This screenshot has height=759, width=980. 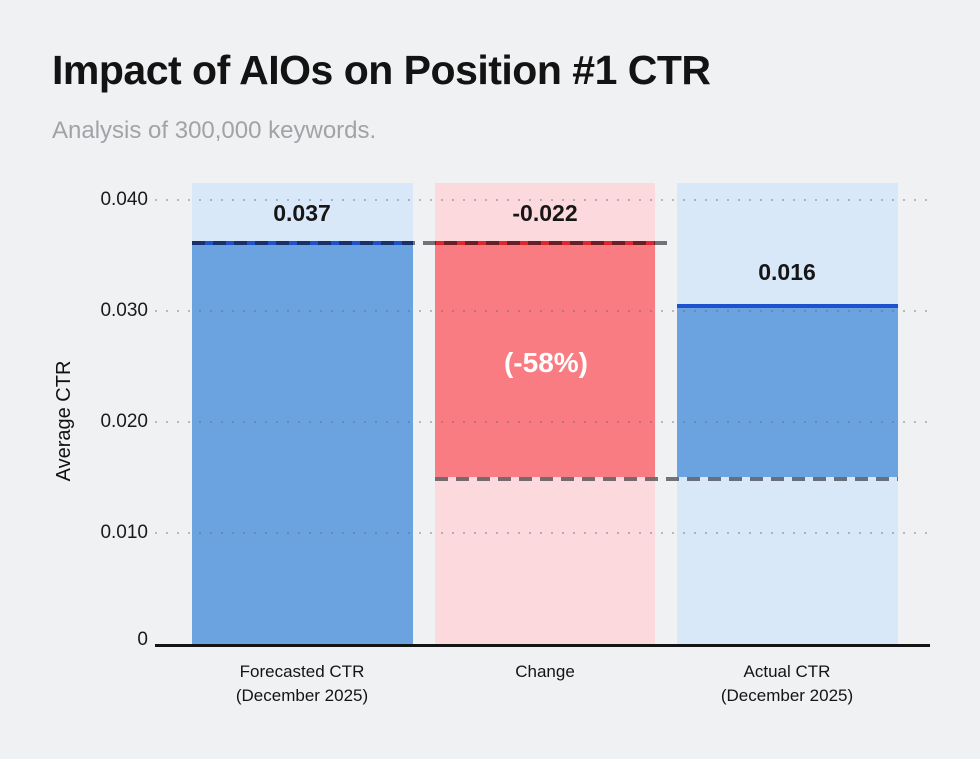 I want to click on value-label-change: -0.022, so click(x=545, y=213).